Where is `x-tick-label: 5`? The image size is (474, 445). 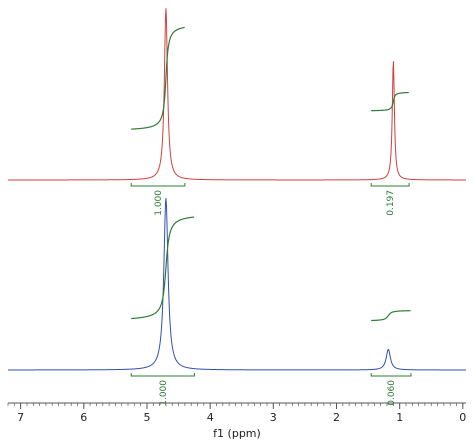 x-tick-label: 5 is located at coordinates (147, 417).